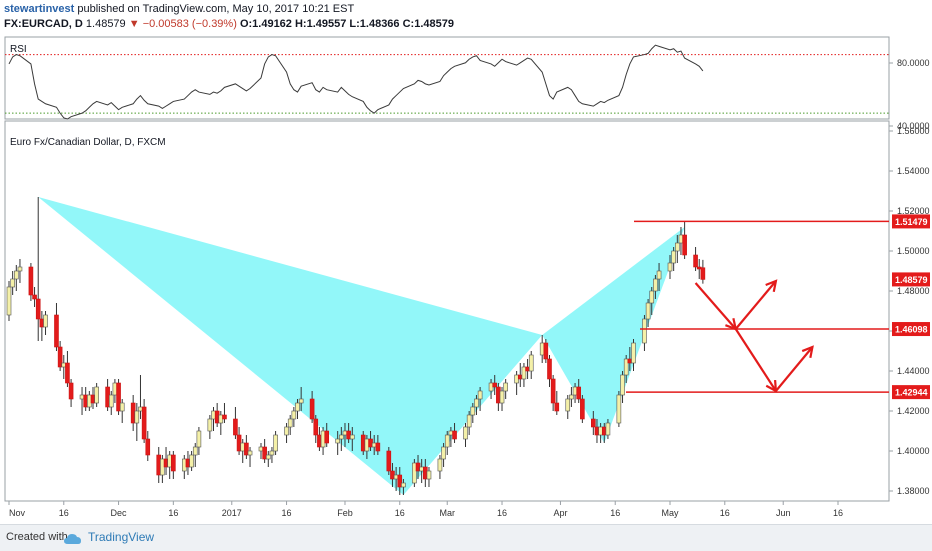 The height and width of the screenshot is (551, 932). Describe the element at coordinates (911, 280) in the screenshot. I see `last-price-label: 1.48579` at that location.